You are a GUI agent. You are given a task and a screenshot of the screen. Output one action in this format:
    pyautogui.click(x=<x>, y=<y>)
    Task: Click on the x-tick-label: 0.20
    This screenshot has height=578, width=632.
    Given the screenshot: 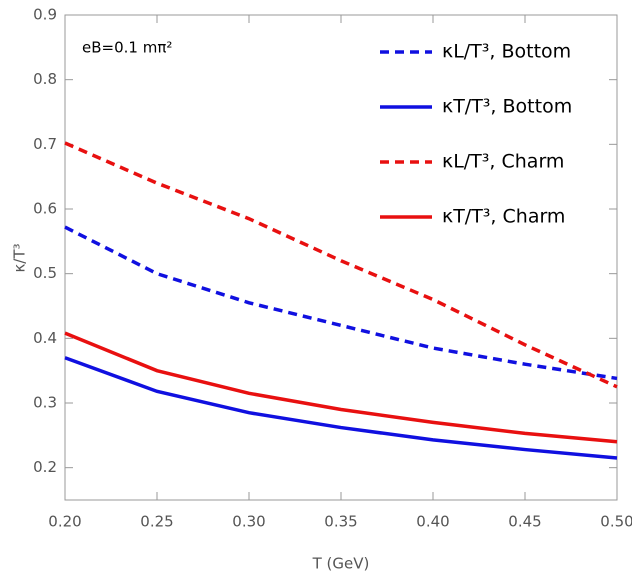 What is the action you would take?
    pyautogui.click(x=64, y=522)
    